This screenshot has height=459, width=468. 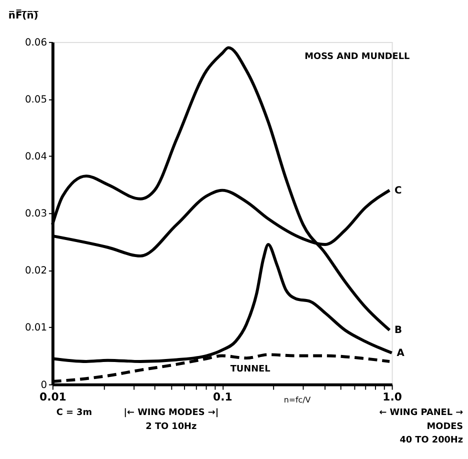 I want to click on x-tick-label: 0.1, so click(x=222, y=397).